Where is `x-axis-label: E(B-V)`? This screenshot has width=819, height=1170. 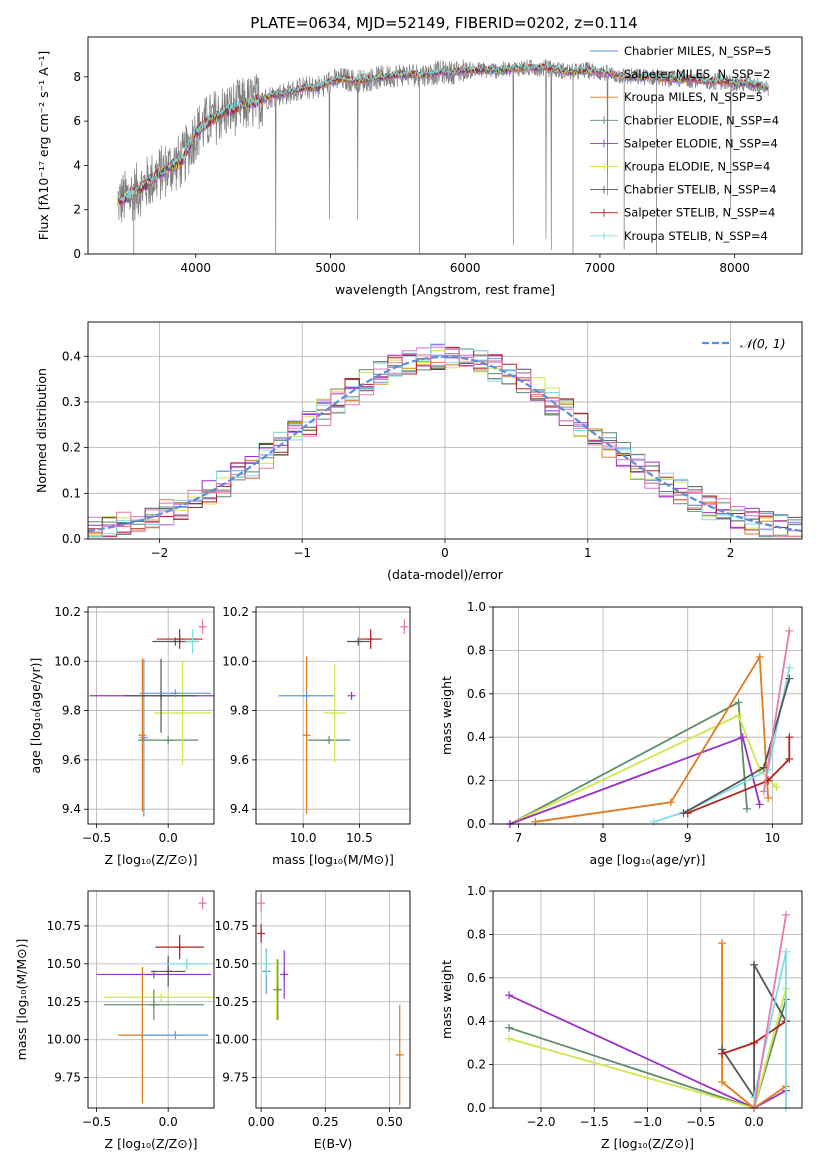 x-axis-label: E(B-V) is located at coordinates (333, 1143).